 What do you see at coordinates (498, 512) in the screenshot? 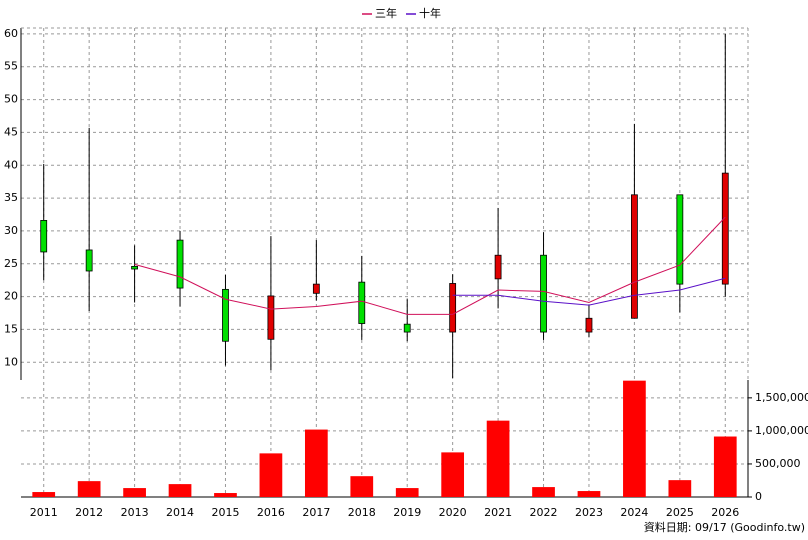
I see `x-tick-label: 2021` at bounding box center [498, 512].